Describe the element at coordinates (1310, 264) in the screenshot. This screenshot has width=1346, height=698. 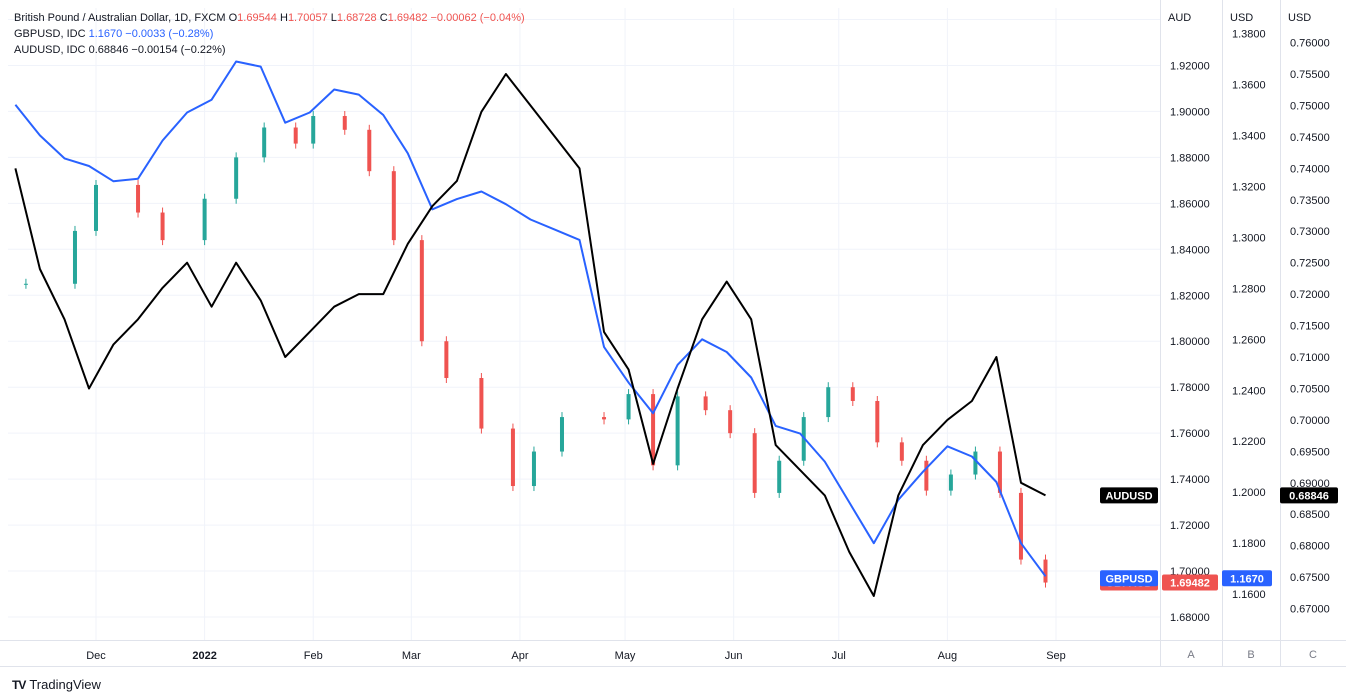
I see `y-tick-label: 0.72500` at that location.